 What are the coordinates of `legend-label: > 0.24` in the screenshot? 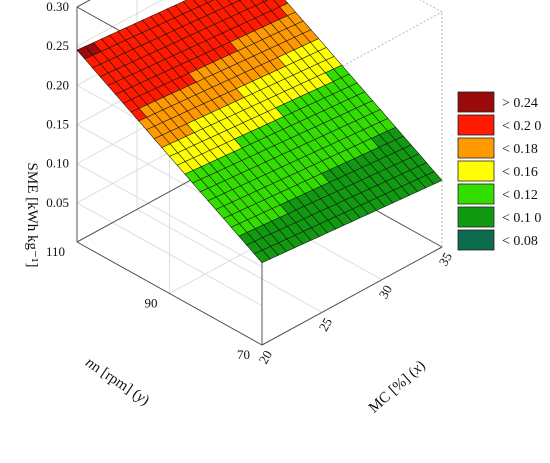 It's located at (520, 103).